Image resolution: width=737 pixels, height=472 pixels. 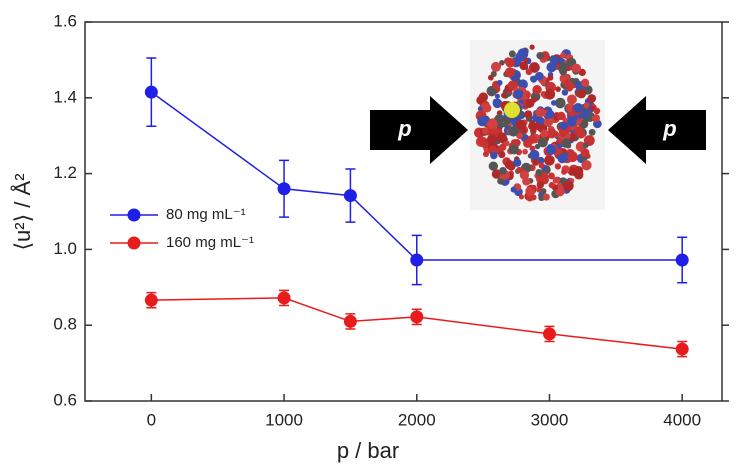 What do you see at coordinates (404, 128) in the screenshot?
I see `arrow-label: p` at bounding box center [404, 128].